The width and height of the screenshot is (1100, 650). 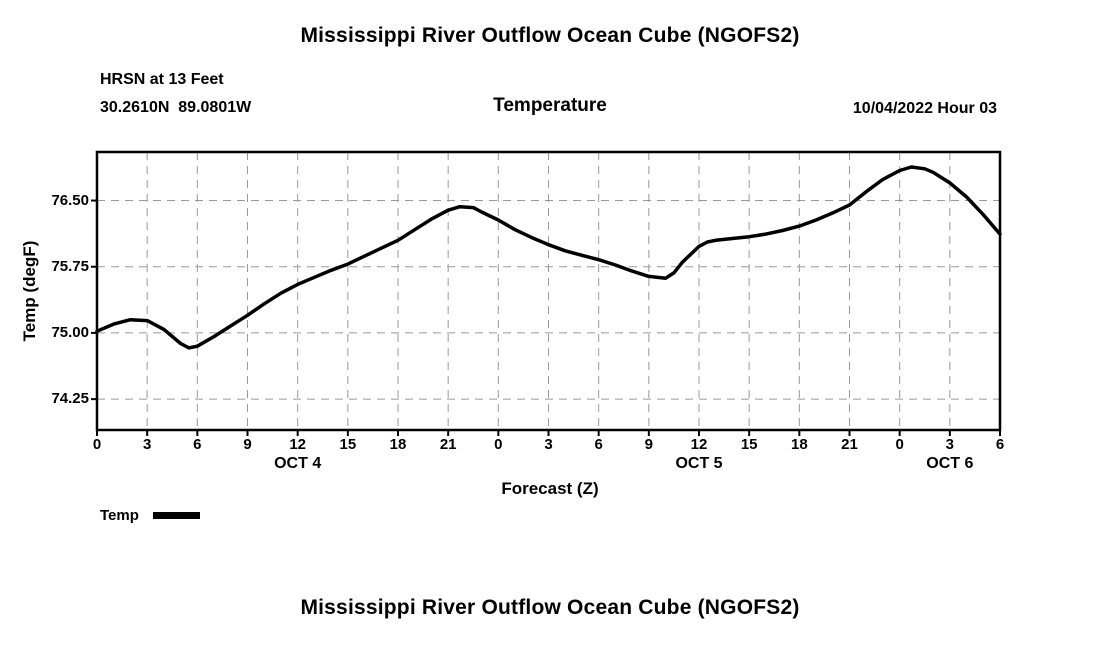 What do you see at coordinates (298, 463) in the screenshot?
I see `x-date-label: OCT 4` at bounding box center [298, 463].